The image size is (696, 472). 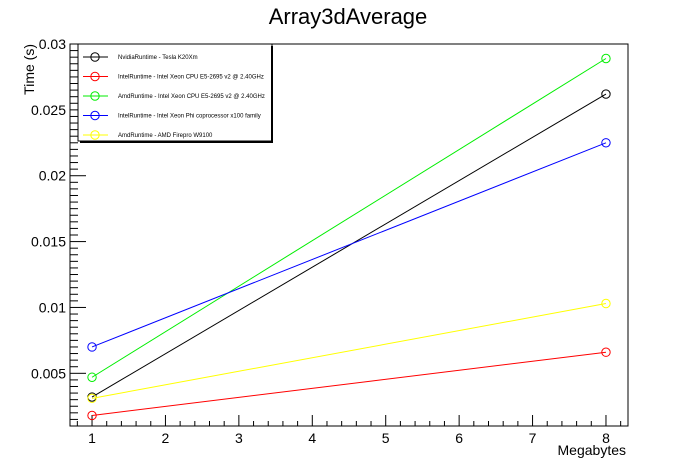 I want to click on chart-title: Array3dAverage, so click(x=348, y=16).